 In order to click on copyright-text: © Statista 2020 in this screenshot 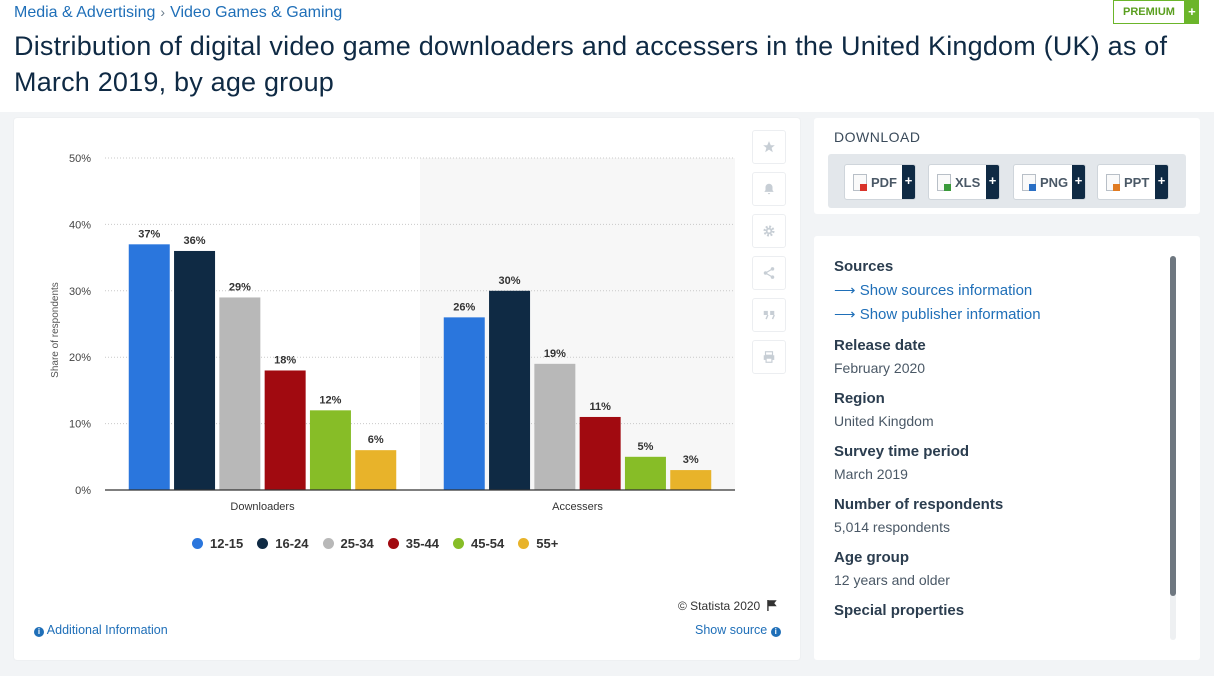, I will do `click(719, 606)`.